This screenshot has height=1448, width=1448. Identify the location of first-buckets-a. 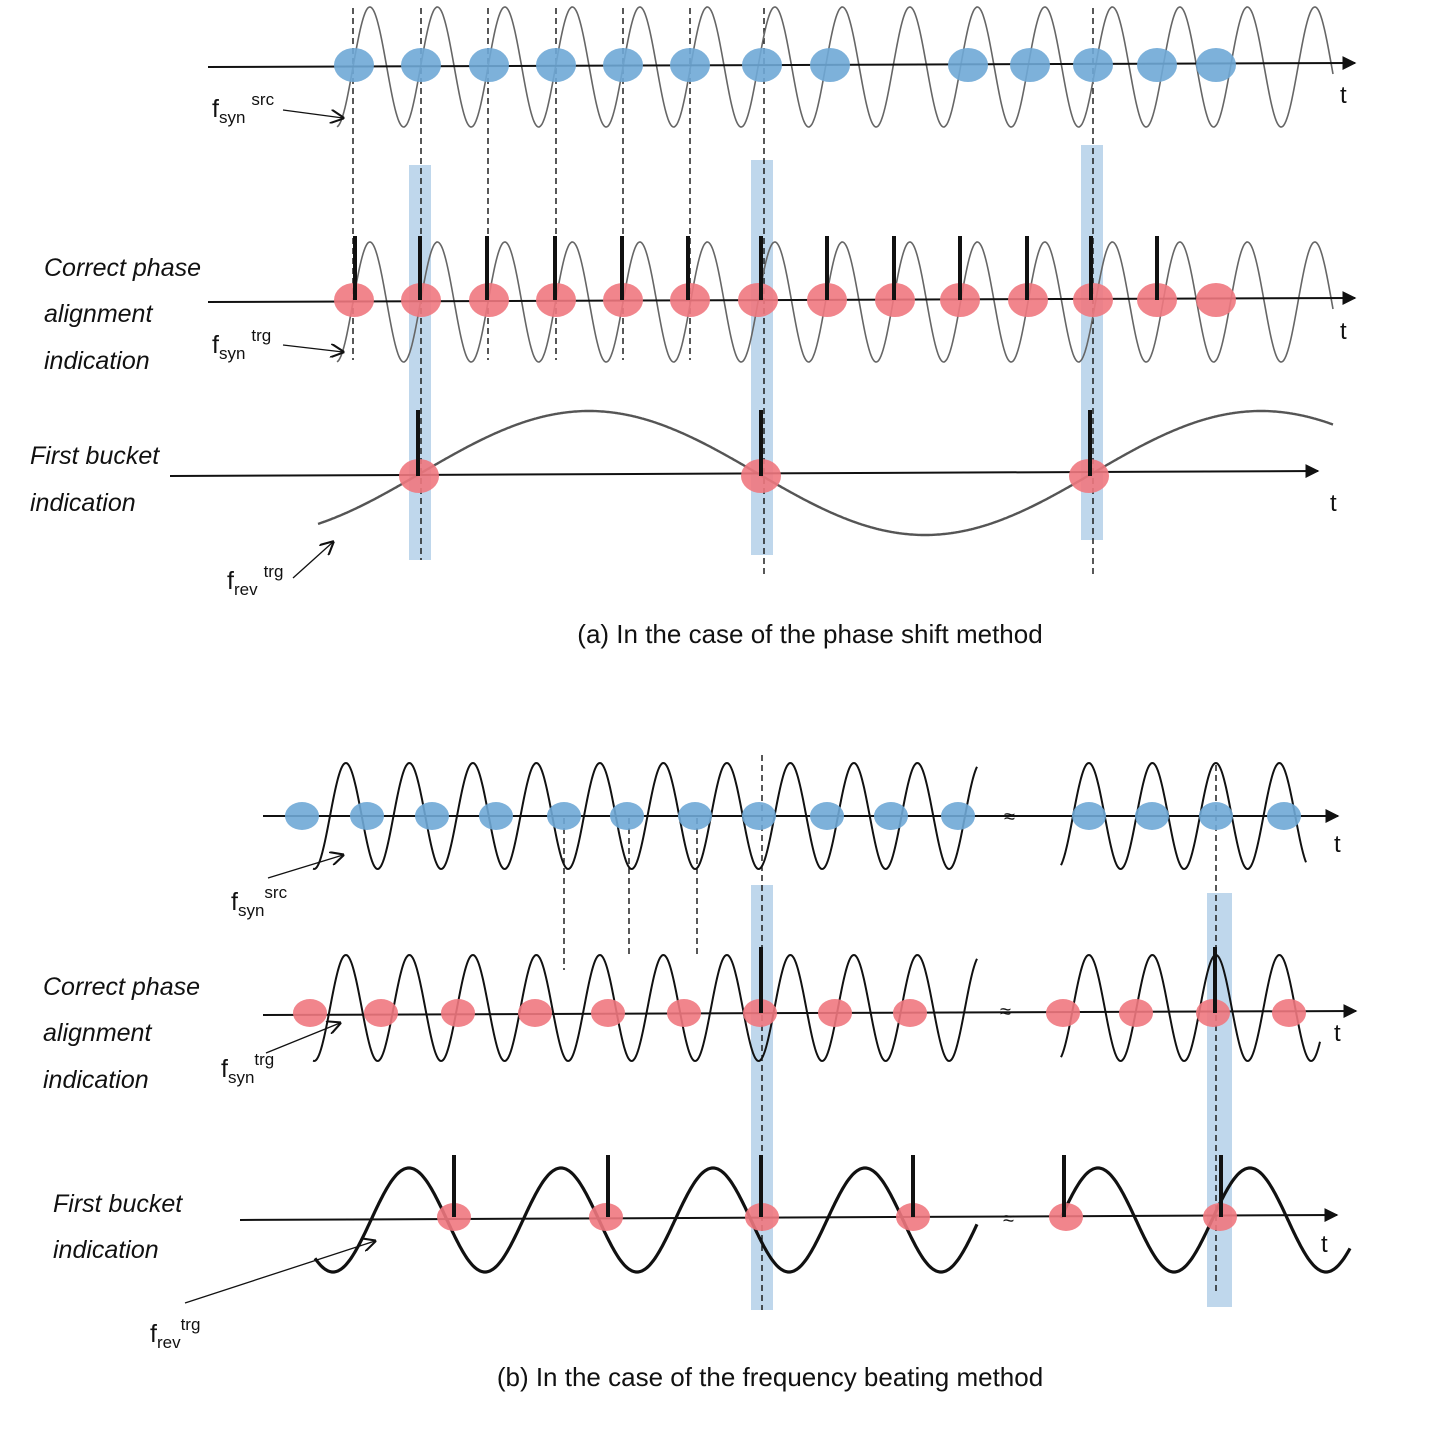
(754, 476).